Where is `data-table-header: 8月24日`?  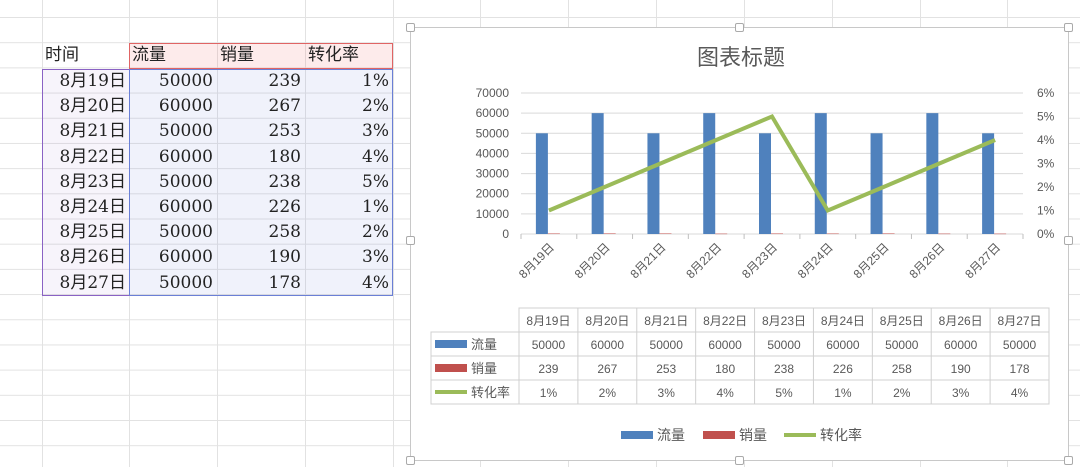 data-table-header: 8月24日 is located at coordinates (843, 321).